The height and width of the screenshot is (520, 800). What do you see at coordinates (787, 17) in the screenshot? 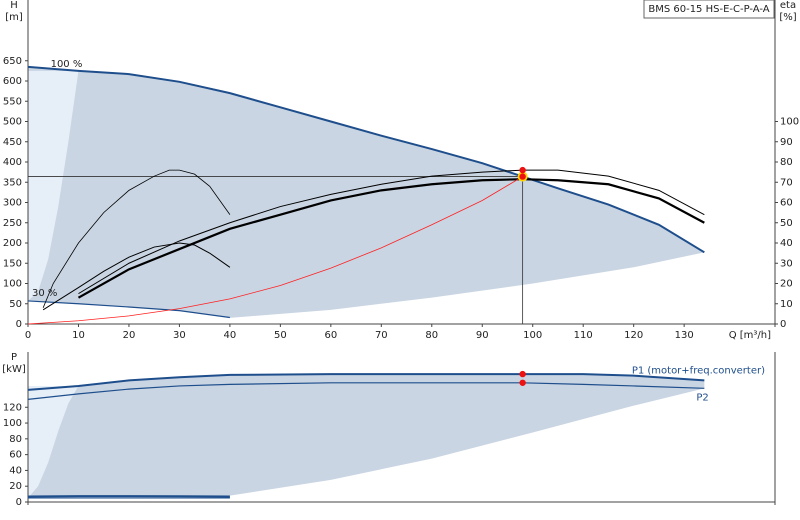
I see `y2-axis-unit: [%]` at bounding box center [787, 17].